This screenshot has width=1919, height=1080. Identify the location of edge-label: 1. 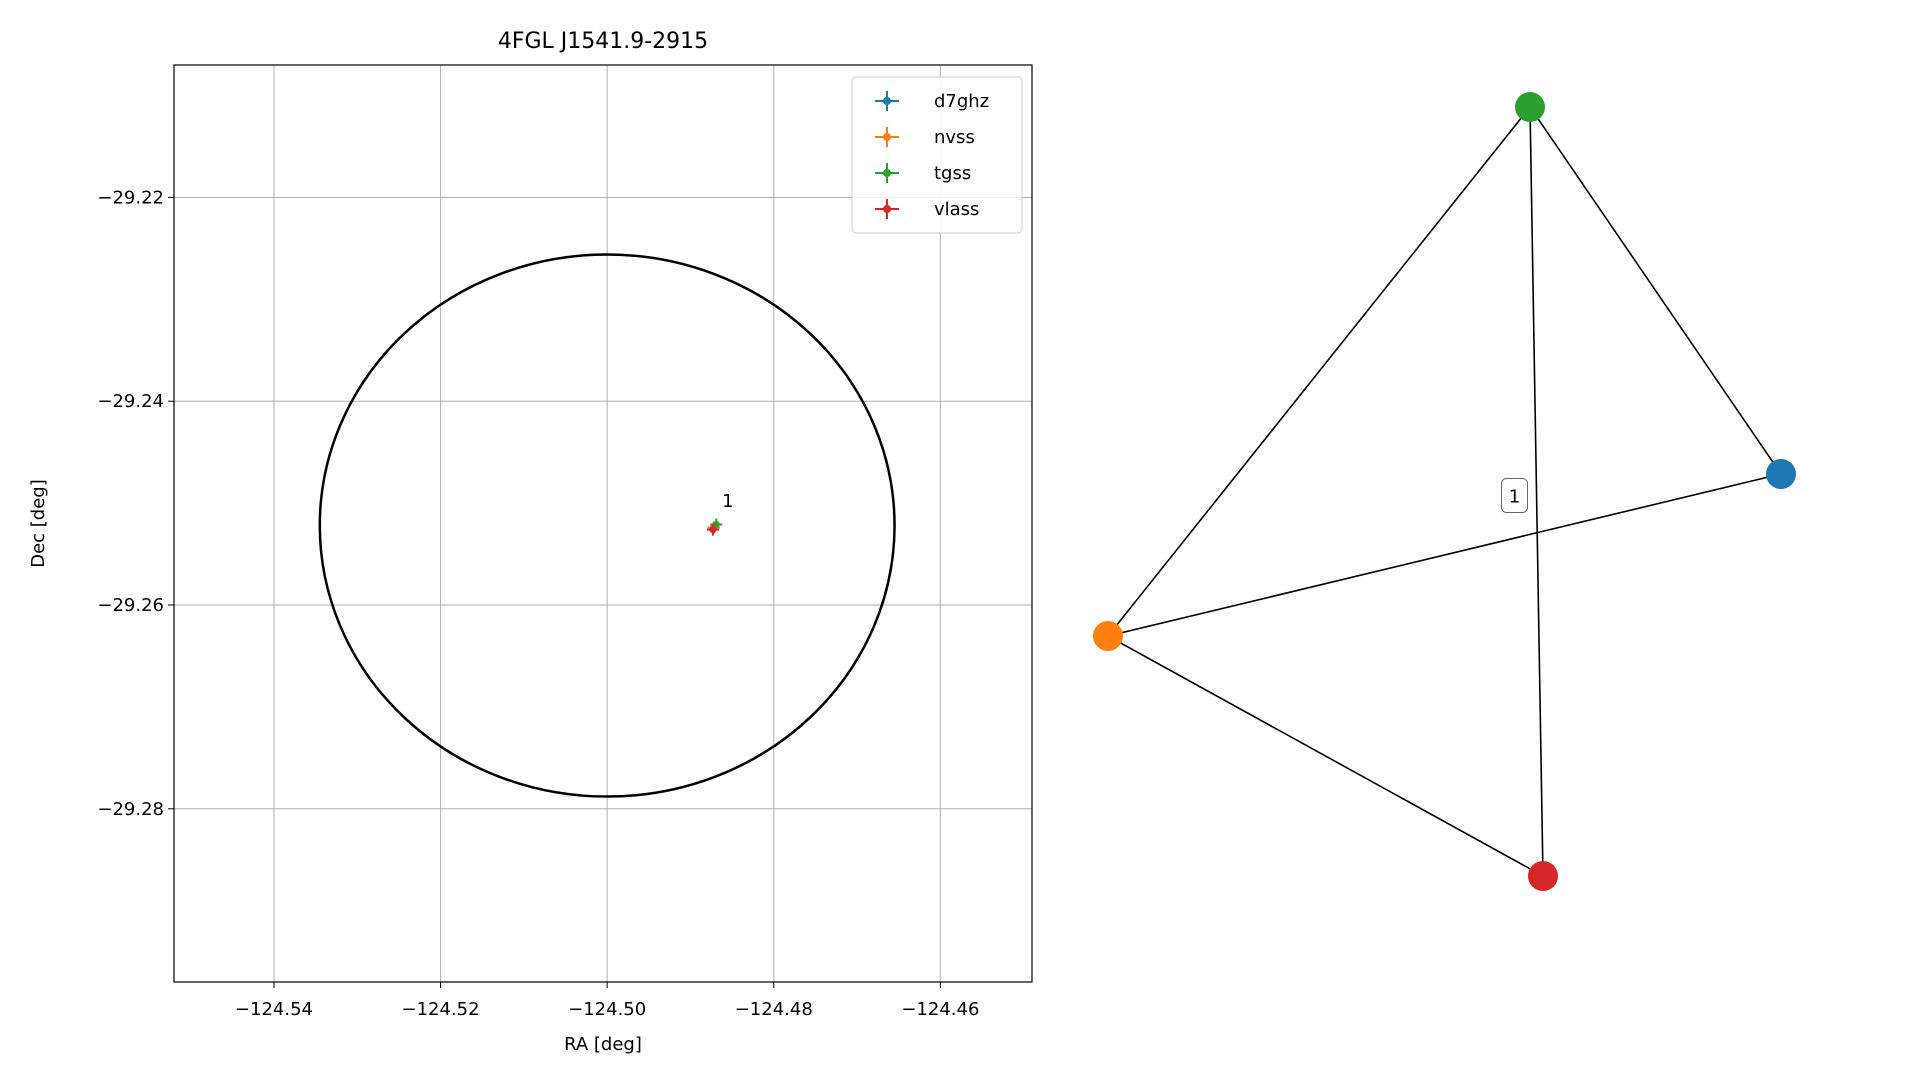
(1514, 497).